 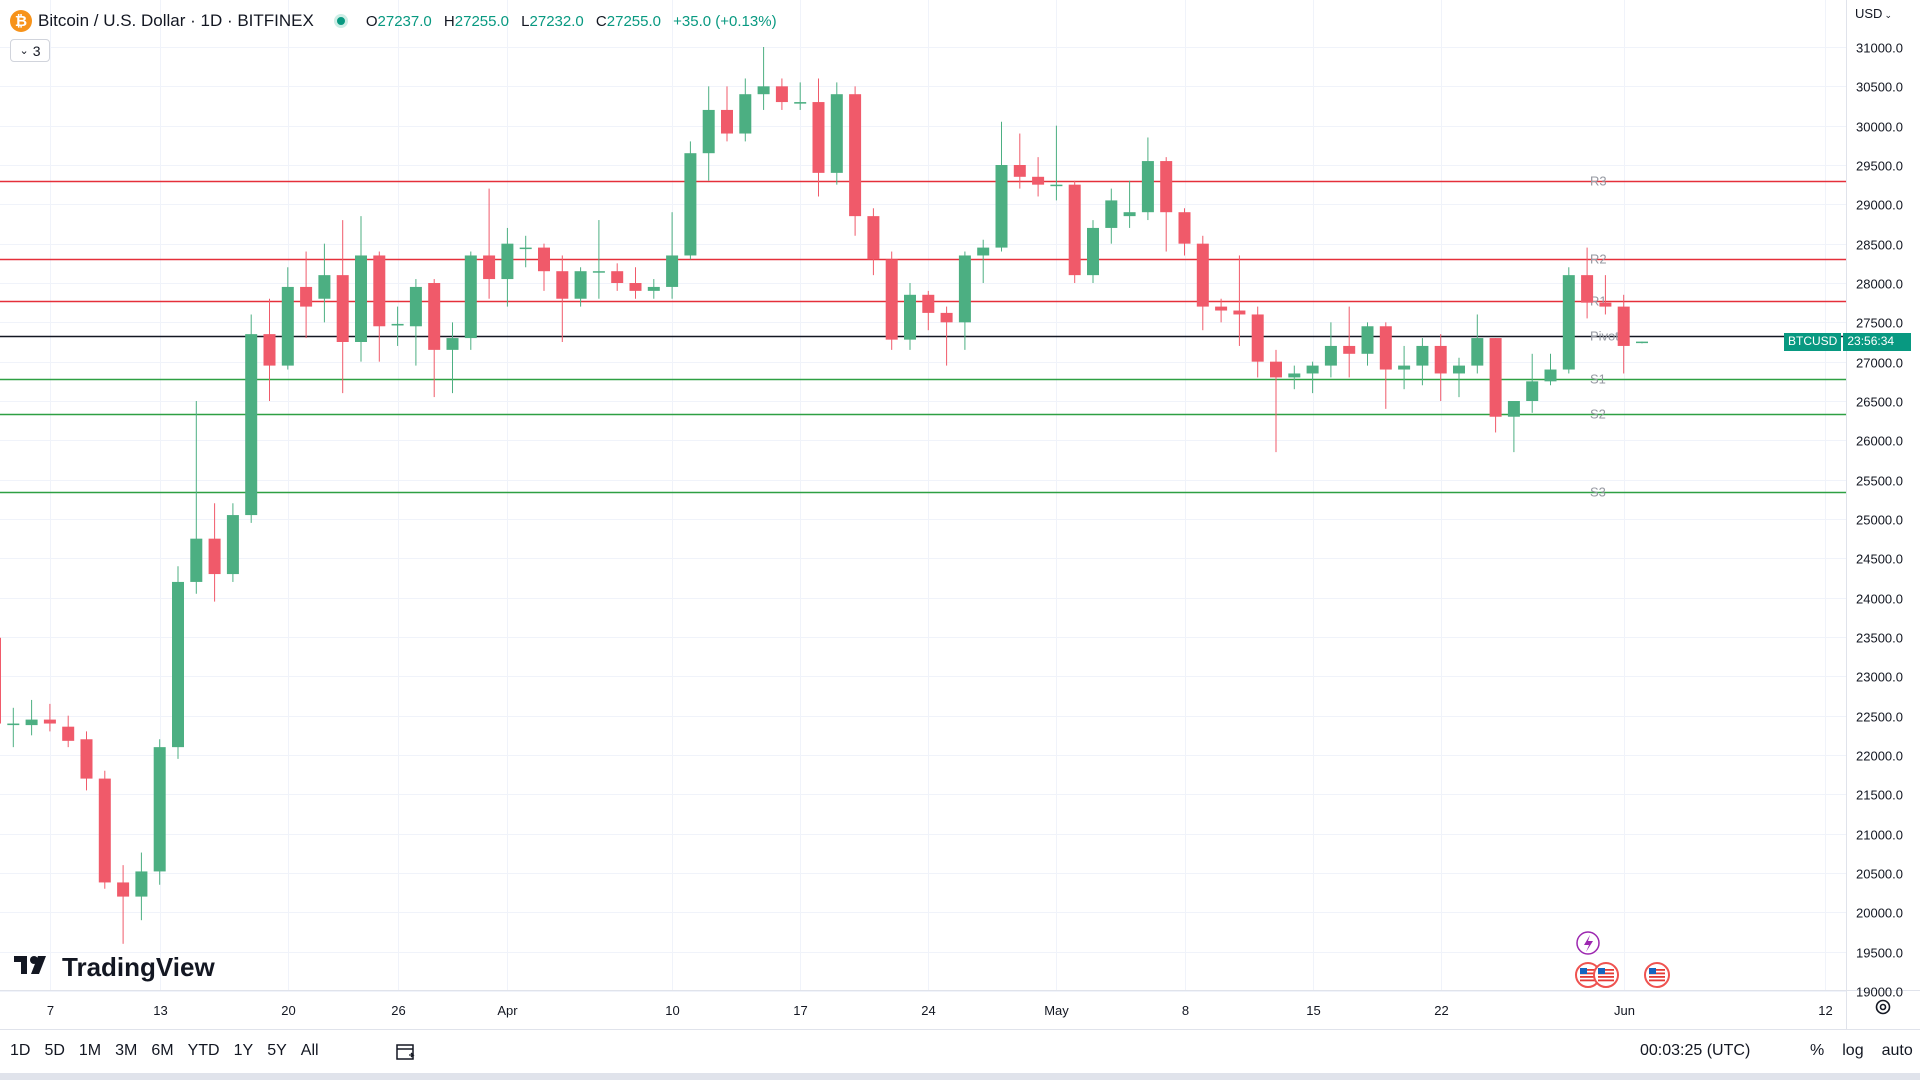 I want to click on price-axis-label: 20000.0, so click(x=1879, y=913).